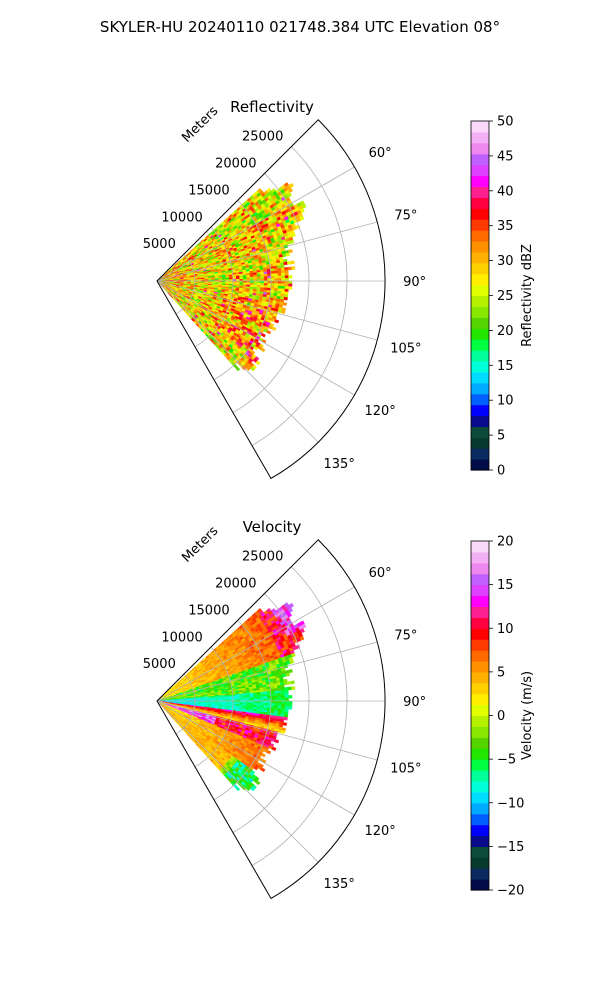  Describe the element at coordinates (527, 295) in the screenshot. I see `colorbar-label: Reflectivity dBZ` at that location.